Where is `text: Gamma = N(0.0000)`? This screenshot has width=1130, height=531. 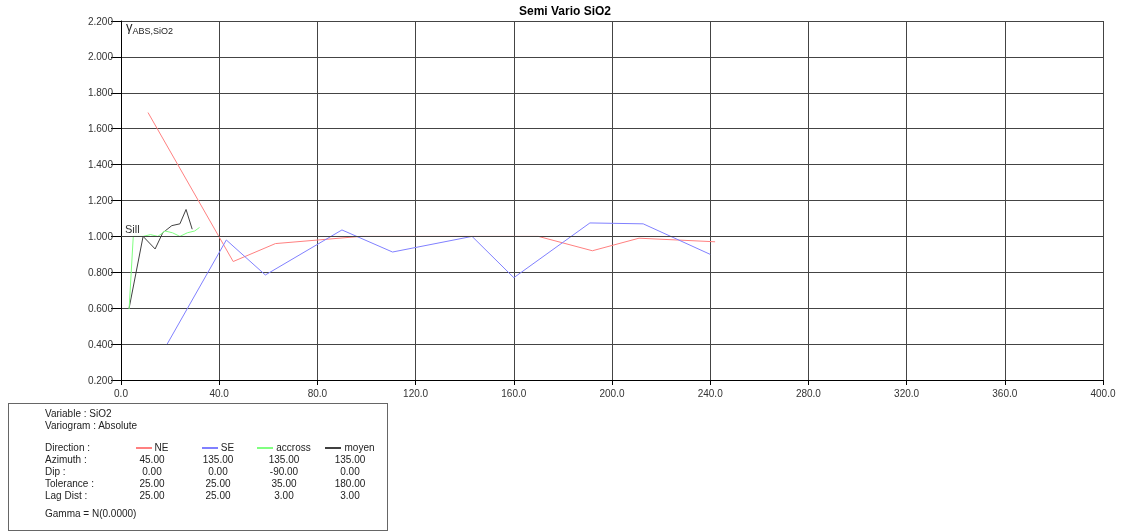
text: Gamma = N(0.0000) is located at coordinates (91, 514).